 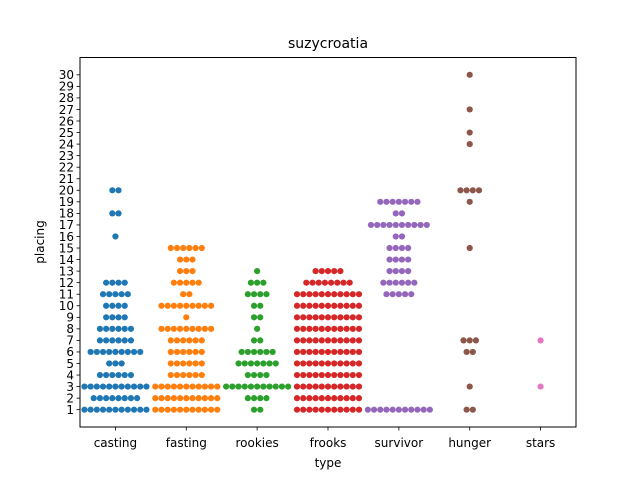 What do you see at coordinates (66, 260) in the screenshot?
I see `y-tick-label-14: 14` at bounding box center [66, 260].